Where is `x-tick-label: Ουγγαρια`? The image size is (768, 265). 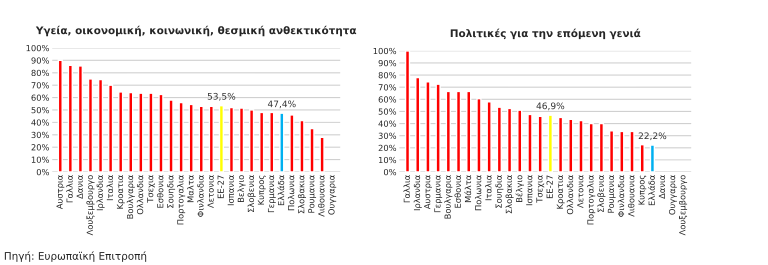
x-tick-label: Ουγγαρια is located at coordinates (672, 195).